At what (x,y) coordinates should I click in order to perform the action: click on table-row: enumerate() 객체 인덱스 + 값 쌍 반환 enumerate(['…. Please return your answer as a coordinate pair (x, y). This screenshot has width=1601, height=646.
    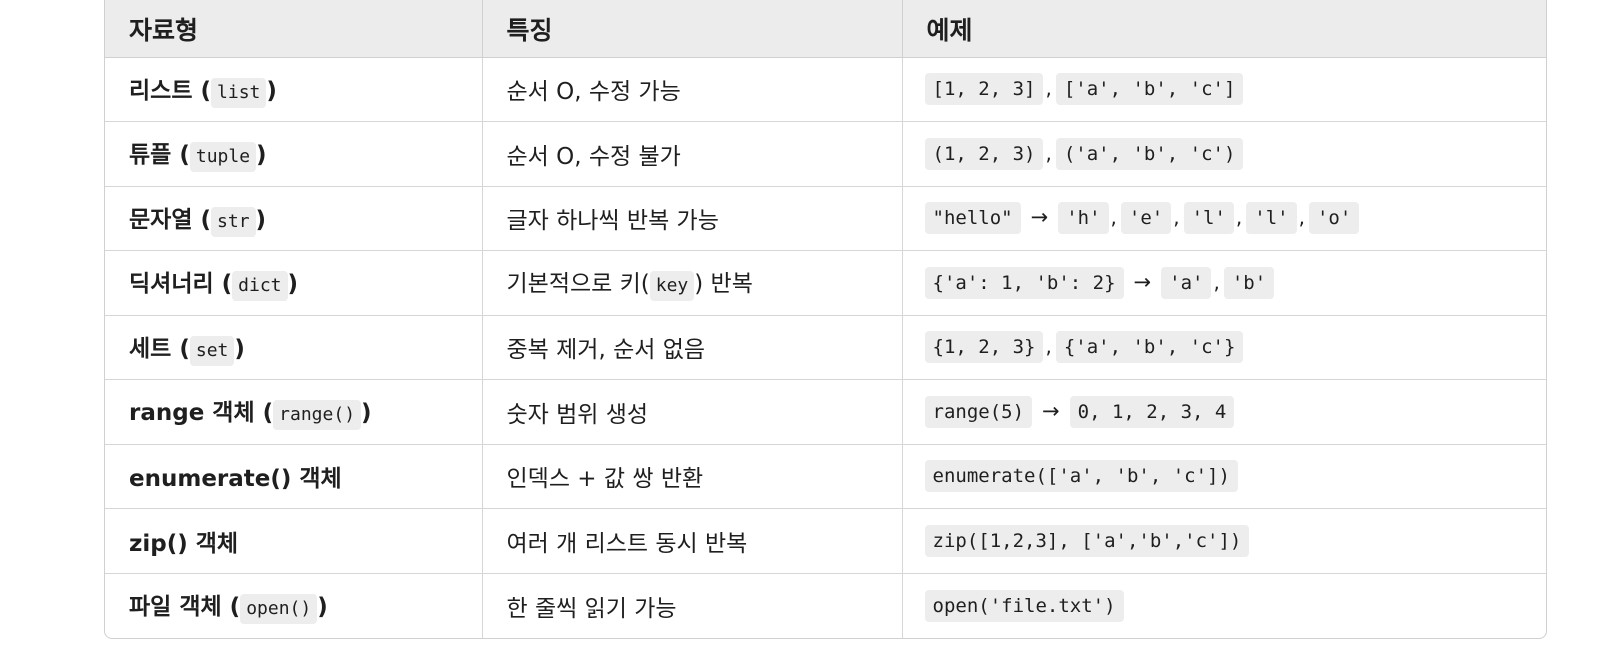
    Looking at the image, I should click on (825, 476).